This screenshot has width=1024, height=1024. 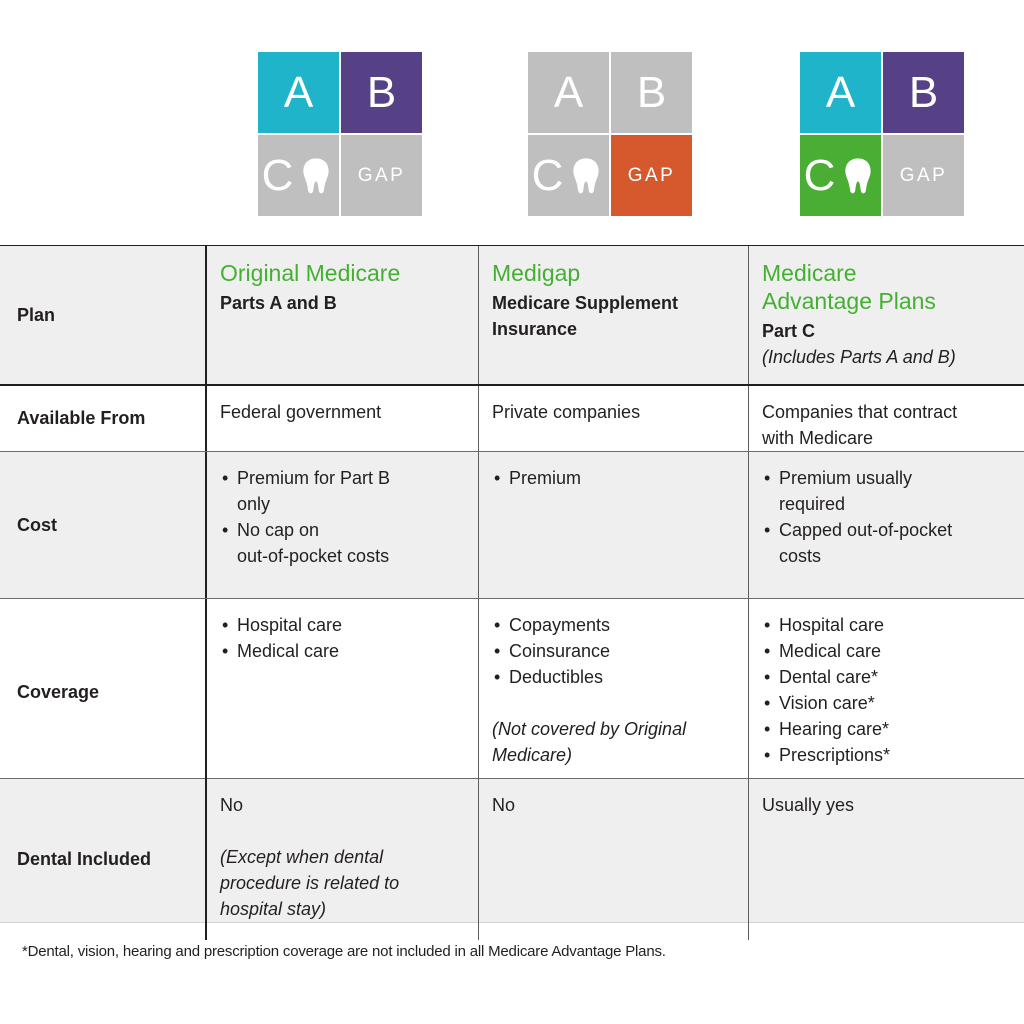 What do you see at coordinates (610, 134) in the screenshot?
I see `plan-tiles-medigap: A B C GAP` at bounding box center [610, 134].